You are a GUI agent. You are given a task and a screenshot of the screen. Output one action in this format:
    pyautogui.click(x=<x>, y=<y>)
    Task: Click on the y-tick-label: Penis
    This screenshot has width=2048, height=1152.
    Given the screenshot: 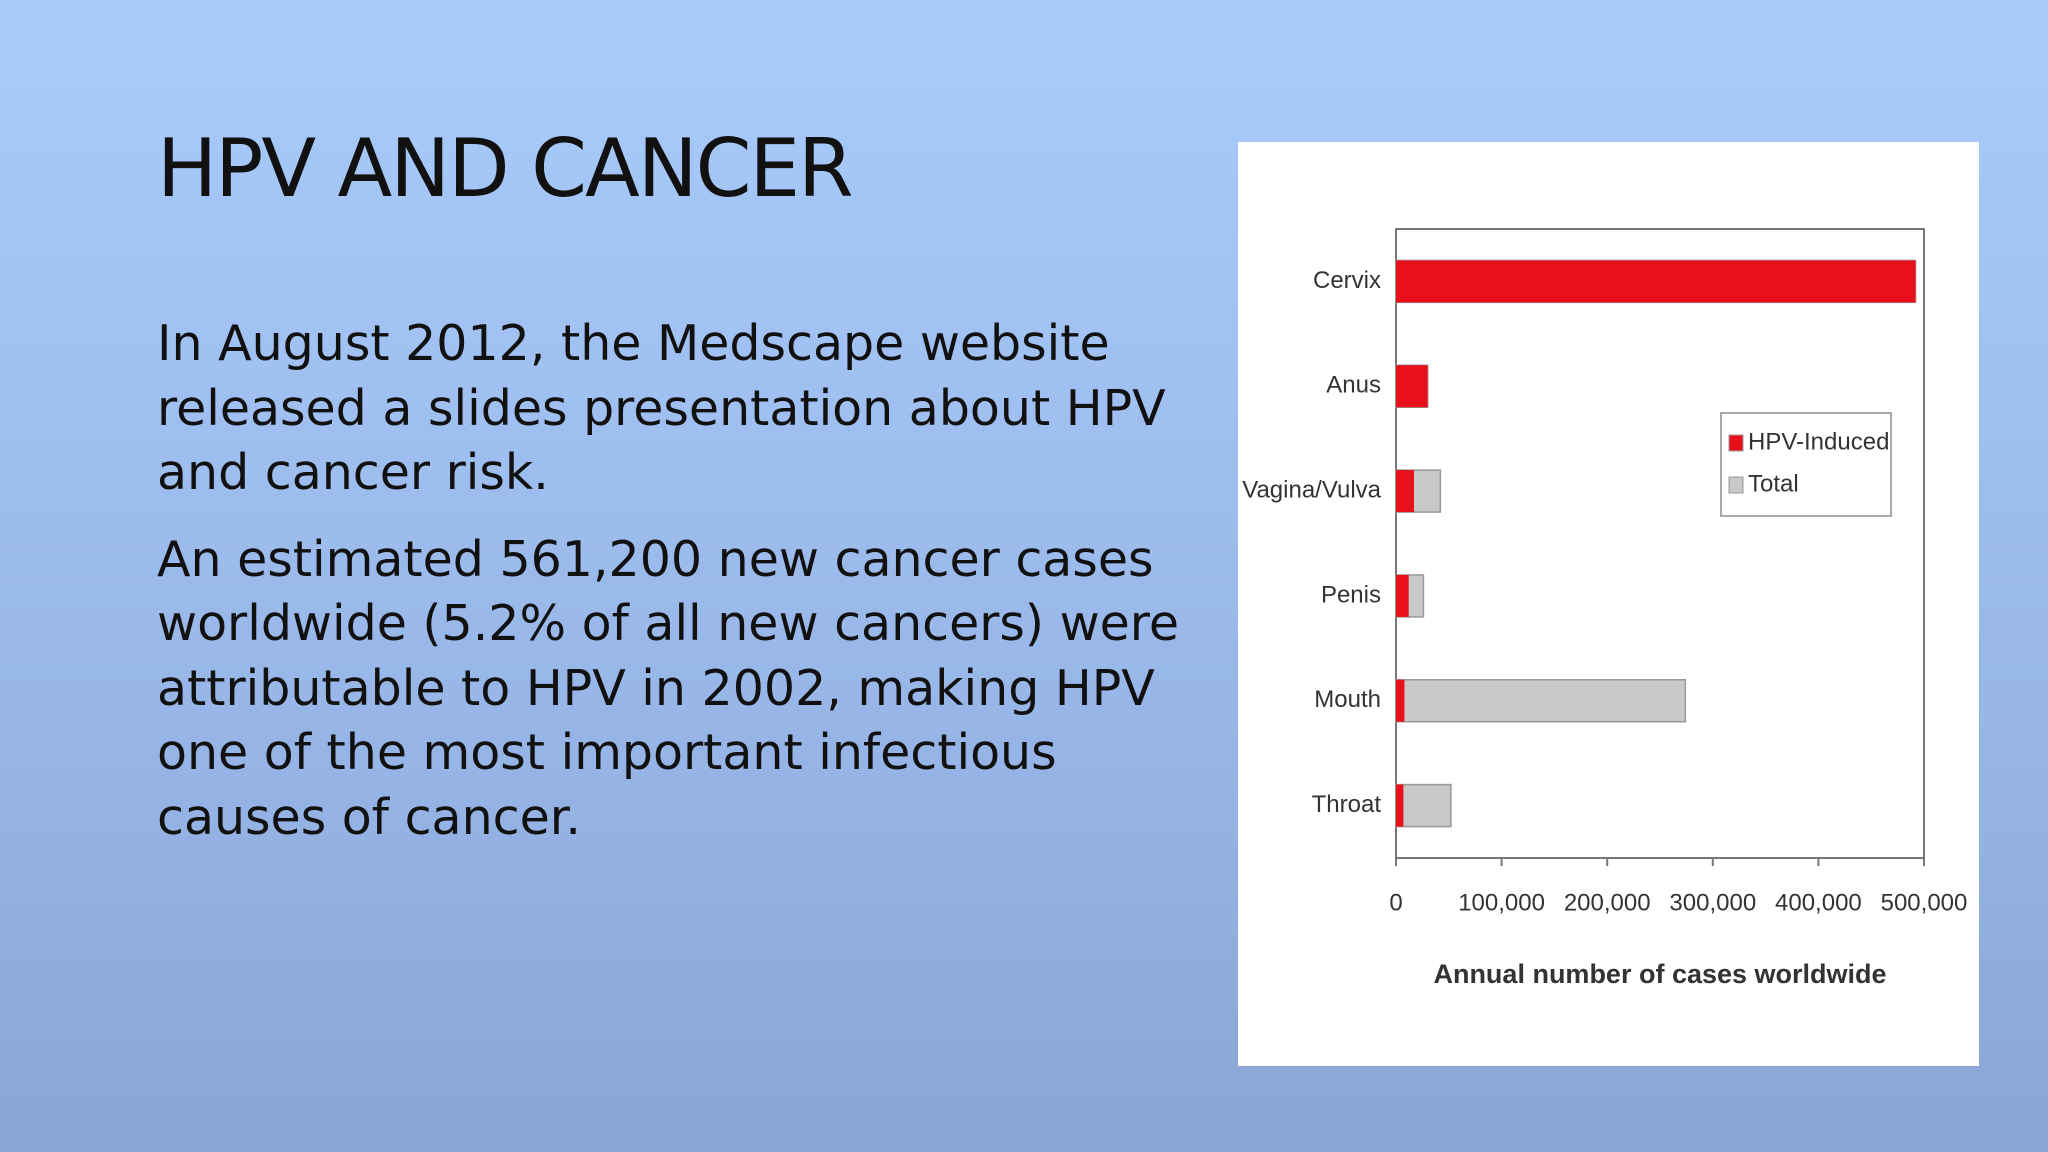 What is the action you would take?
    pyautogui.click(x=1351, y=594)
    